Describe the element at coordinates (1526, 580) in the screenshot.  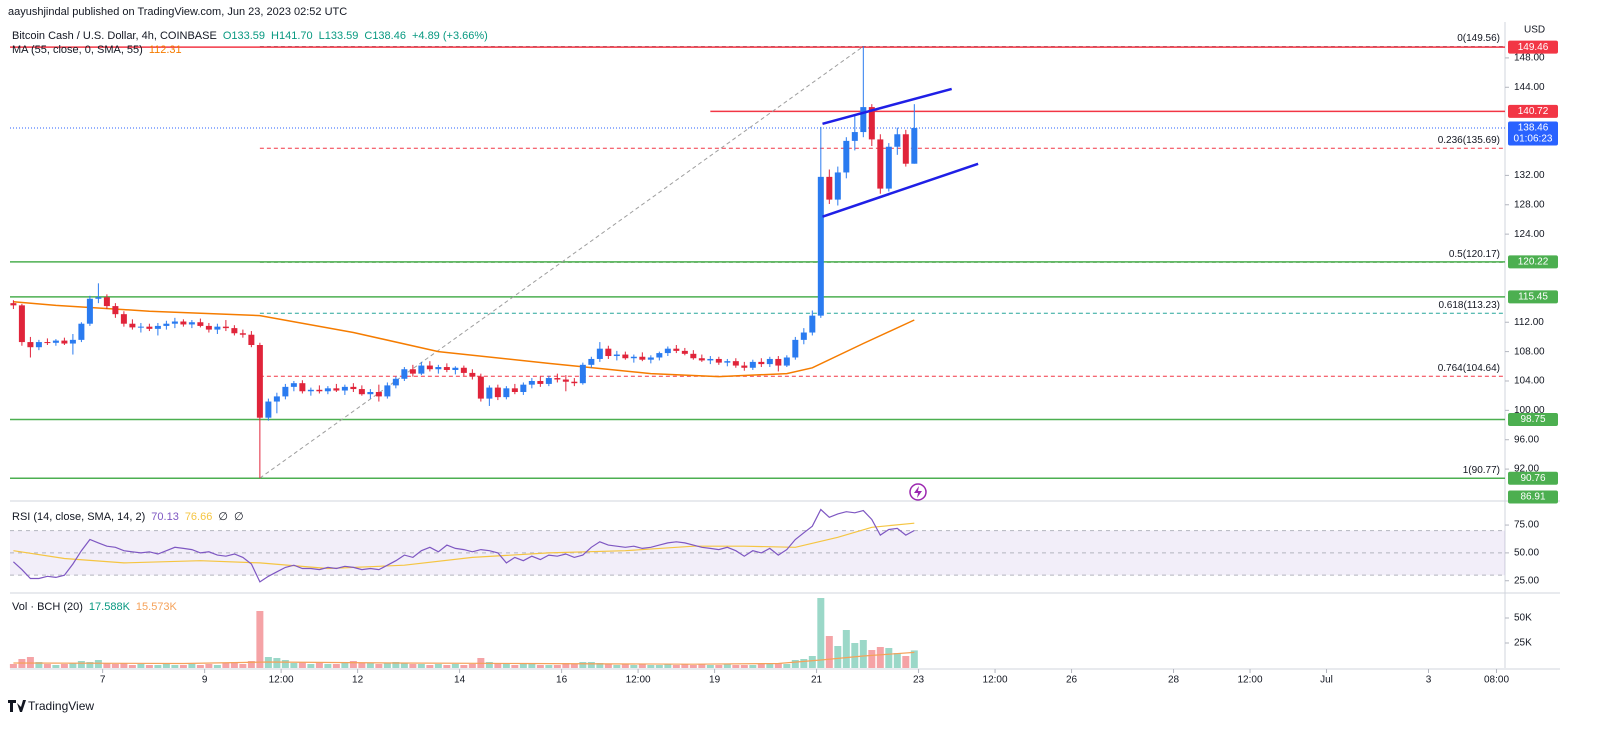
I see `rsi-tick-label: 25.00` at that location.